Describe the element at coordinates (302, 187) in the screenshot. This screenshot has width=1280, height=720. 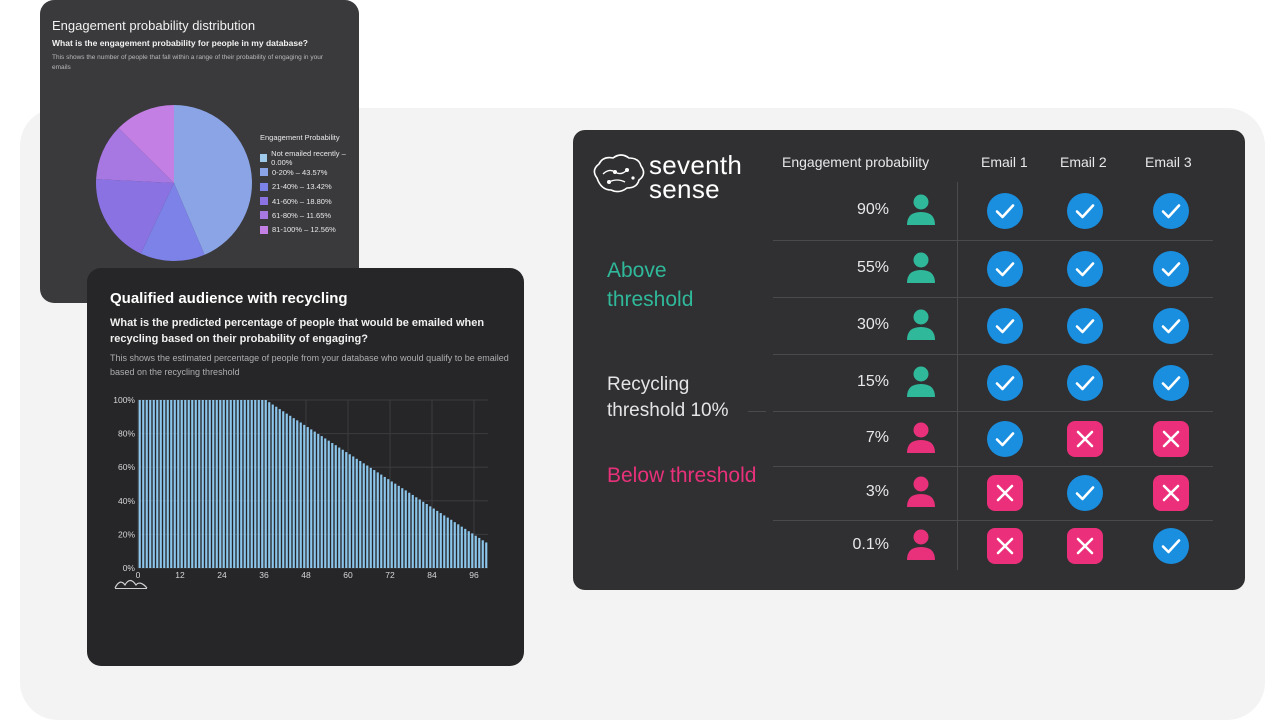
I see `legend-label: 21-40% – 13.42%` at that location.